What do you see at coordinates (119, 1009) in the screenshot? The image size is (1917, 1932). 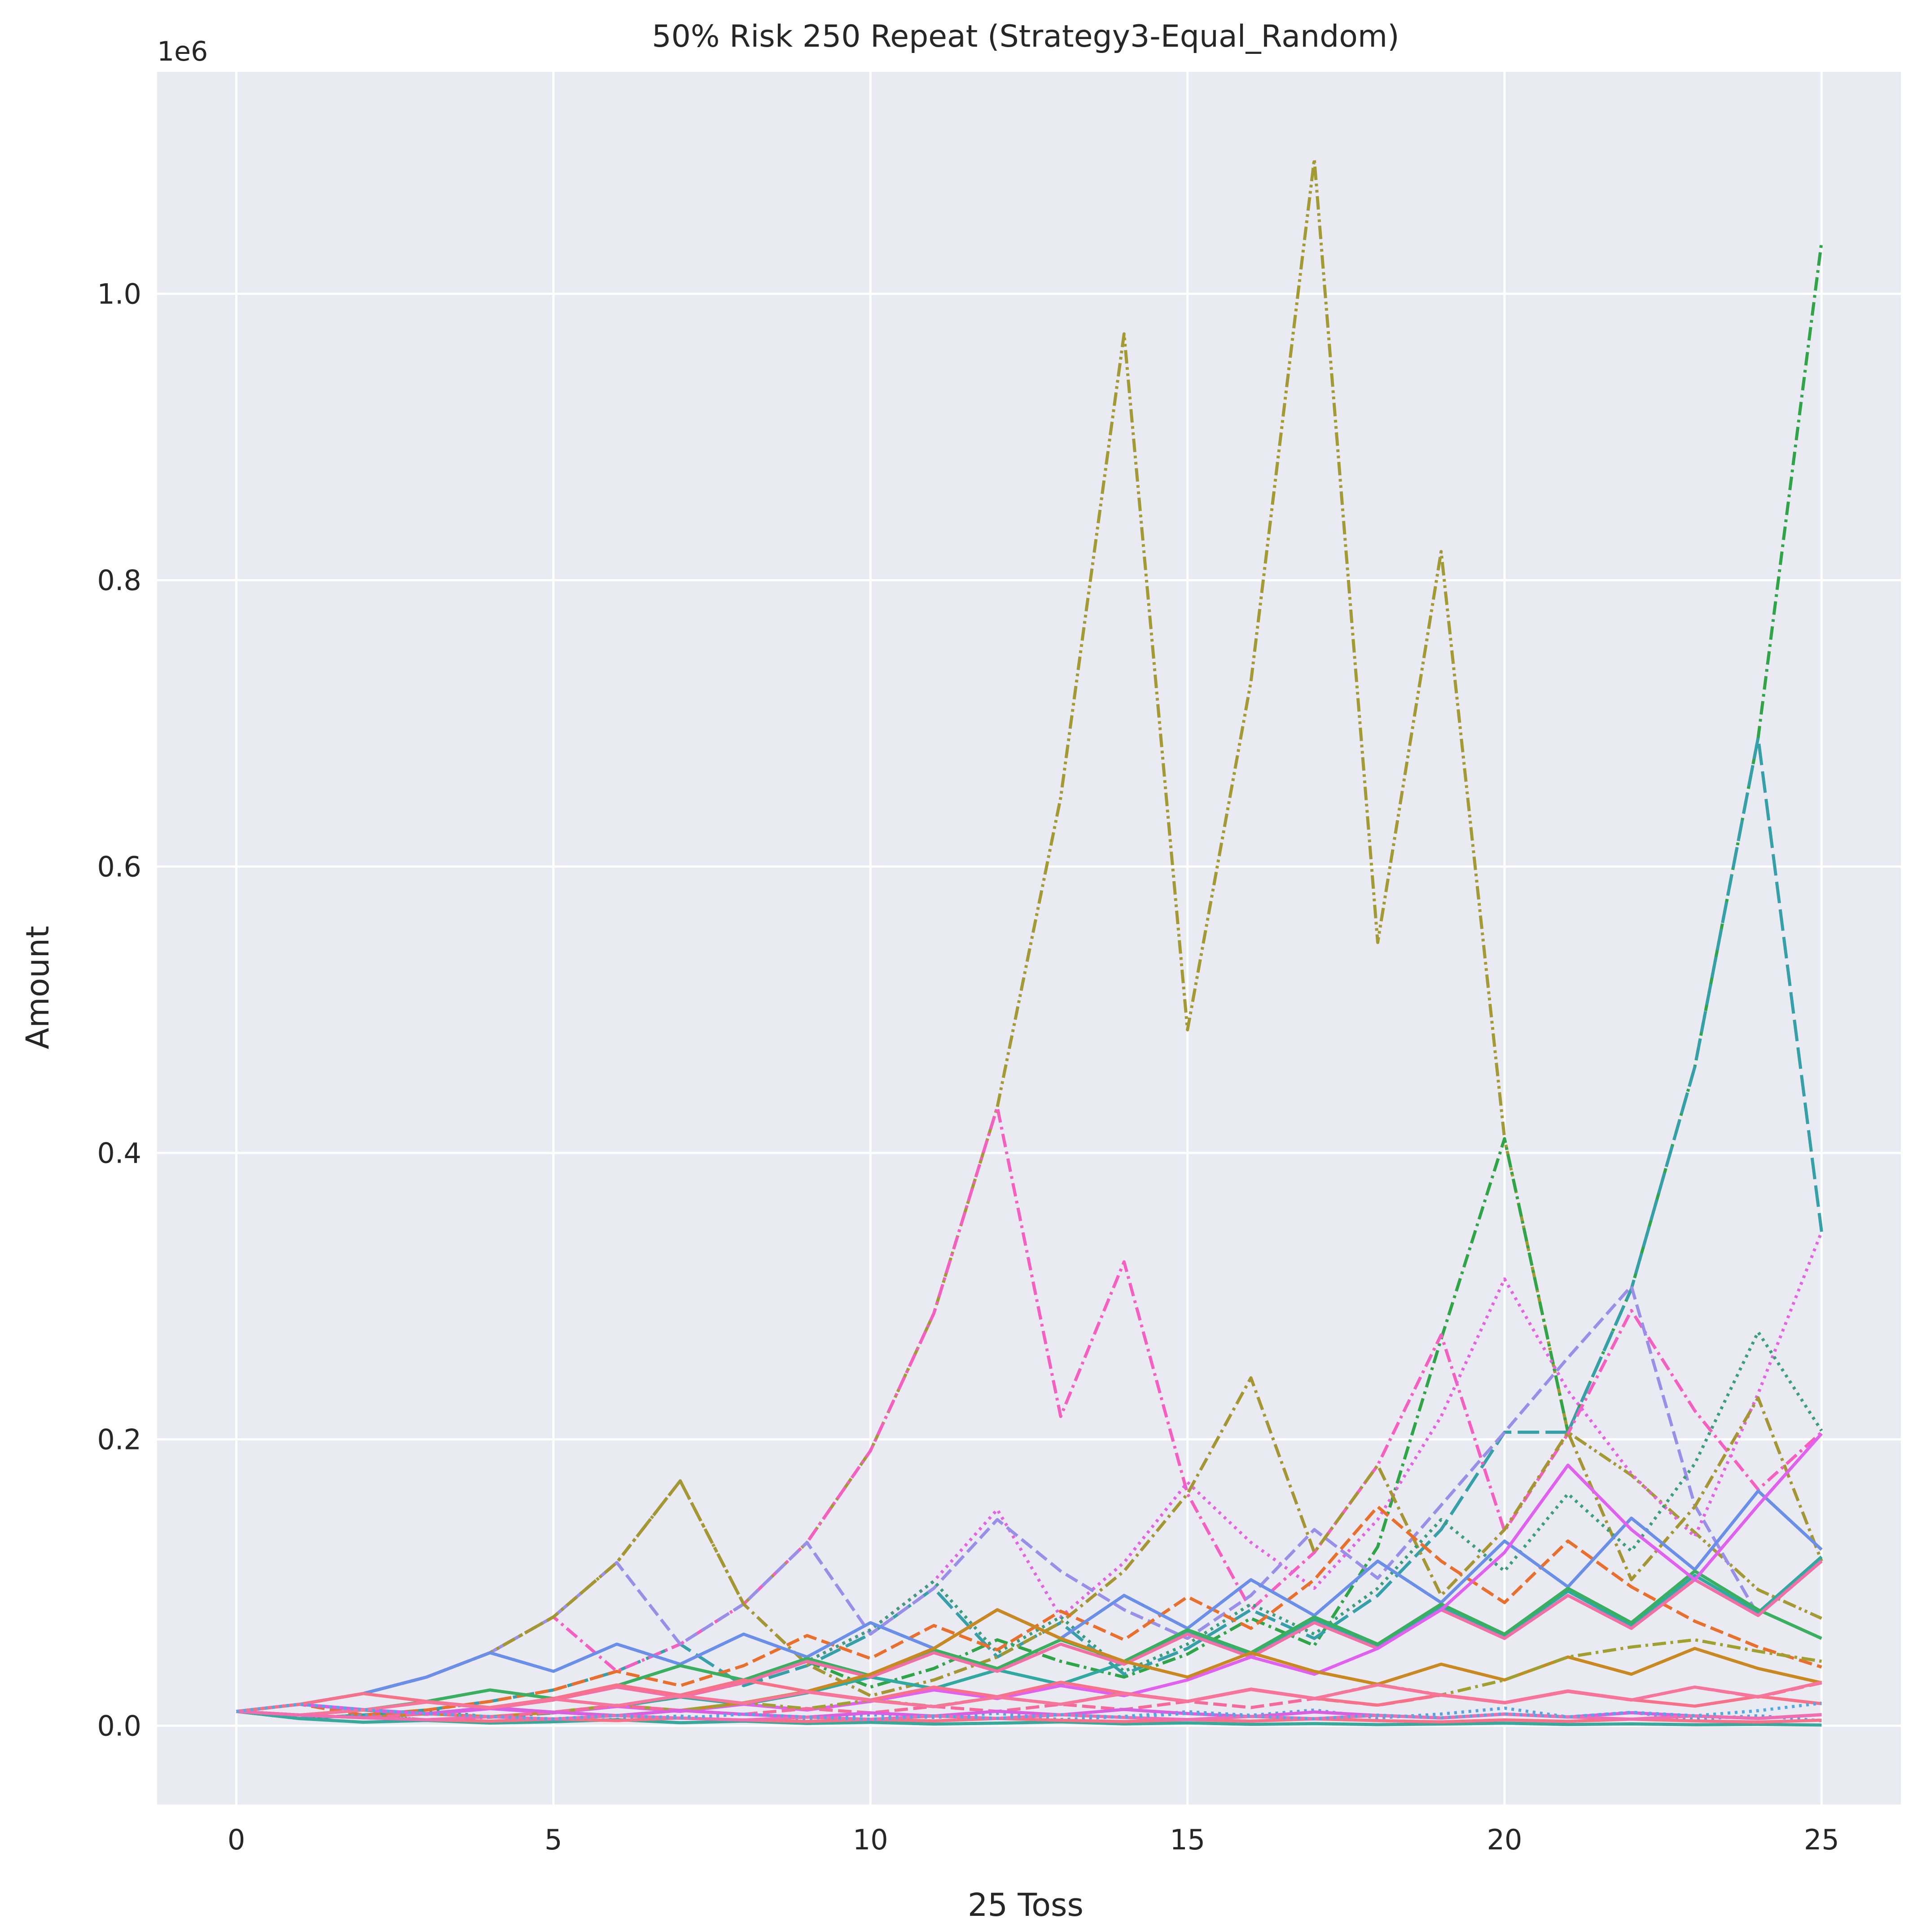 I see `y-tick-labels: 0.0 0.2 0.4 0.6 0.8 1.0` at bounding box center [119, 1009].